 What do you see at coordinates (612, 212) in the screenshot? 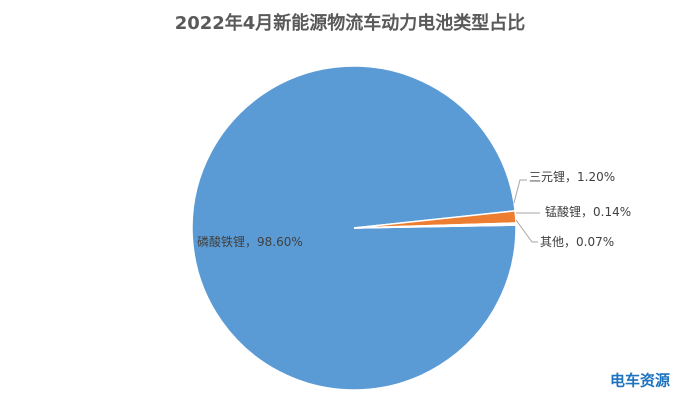
I see `label-value: 0.14%` at bounding box center [612, 212].